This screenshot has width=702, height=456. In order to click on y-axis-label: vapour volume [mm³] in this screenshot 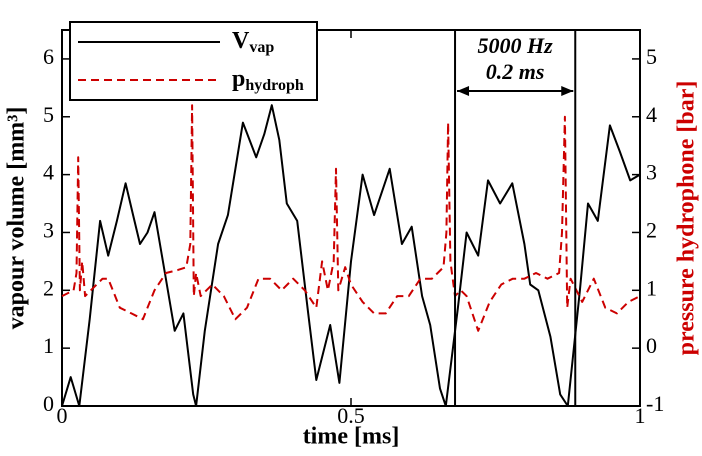, I will do `click(17, 218)`.